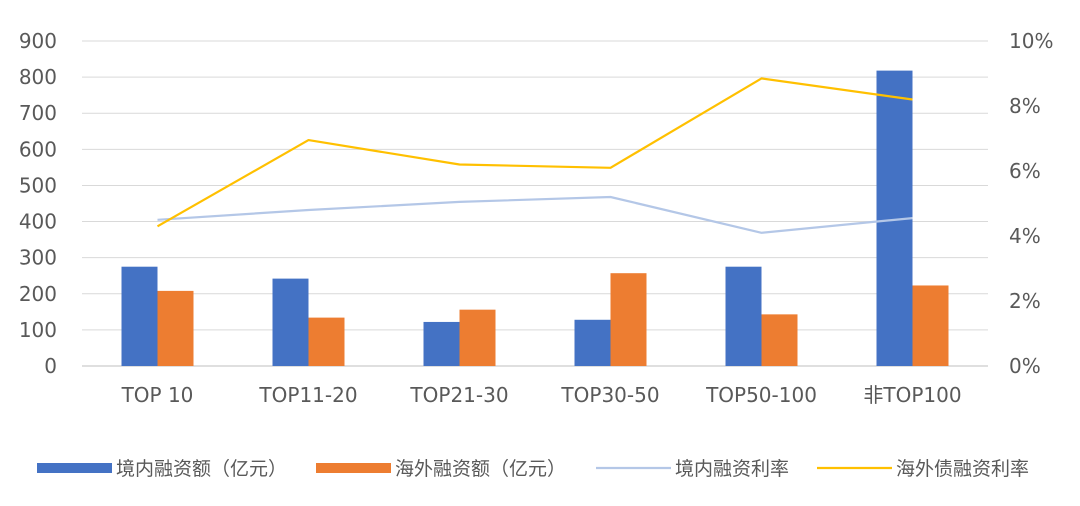 This screenshot has width=1080, height=506. I want to click on left-axis-tick-label: 600, so click(38, 149).